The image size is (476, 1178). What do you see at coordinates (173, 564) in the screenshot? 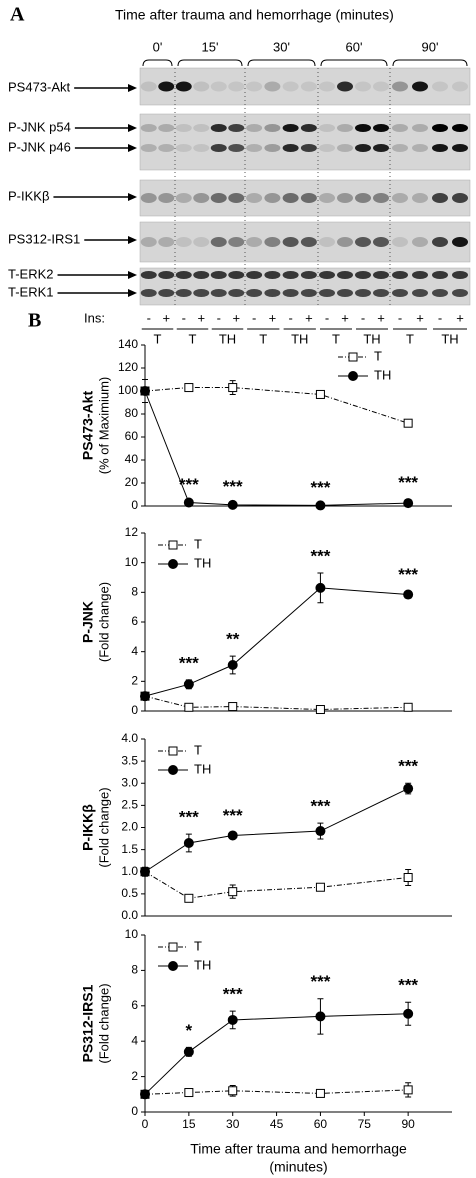
I see `legend-marker` at bounding box center [173, 564].